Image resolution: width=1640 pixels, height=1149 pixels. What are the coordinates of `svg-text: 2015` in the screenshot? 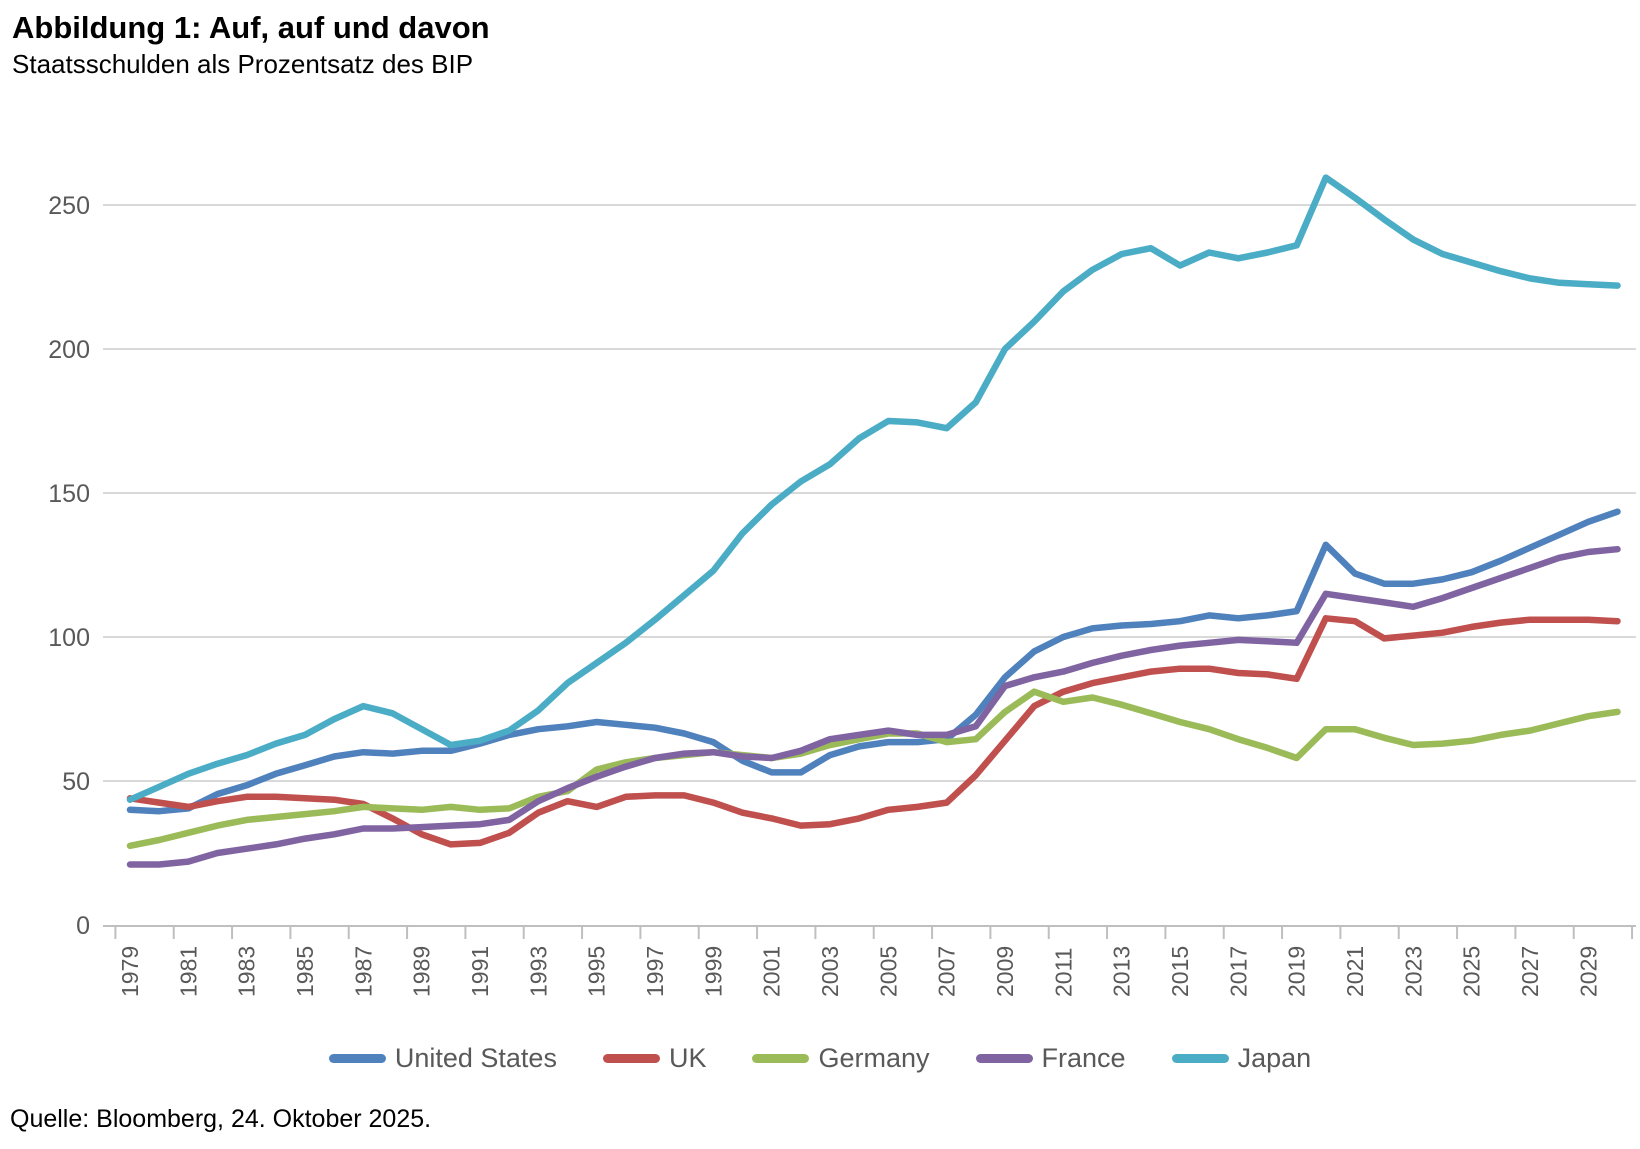 It's located at (1180, 971).